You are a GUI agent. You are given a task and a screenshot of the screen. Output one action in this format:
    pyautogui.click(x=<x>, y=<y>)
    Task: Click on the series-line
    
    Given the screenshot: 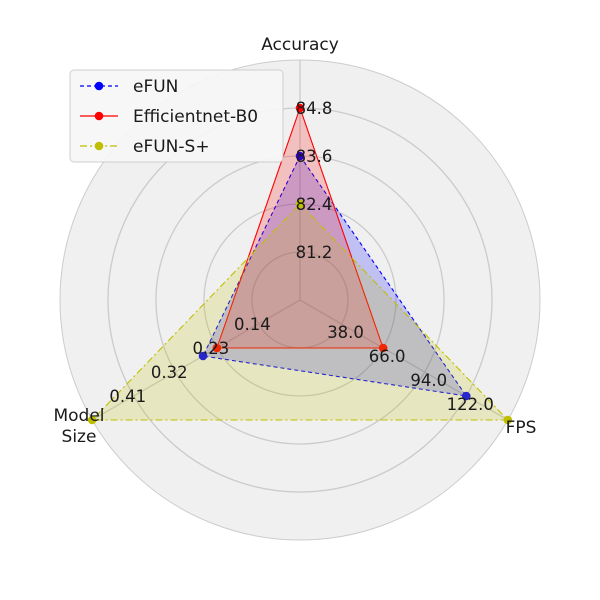 What is the action you would take?
    pyautogui.click(x=300, y=227)
    